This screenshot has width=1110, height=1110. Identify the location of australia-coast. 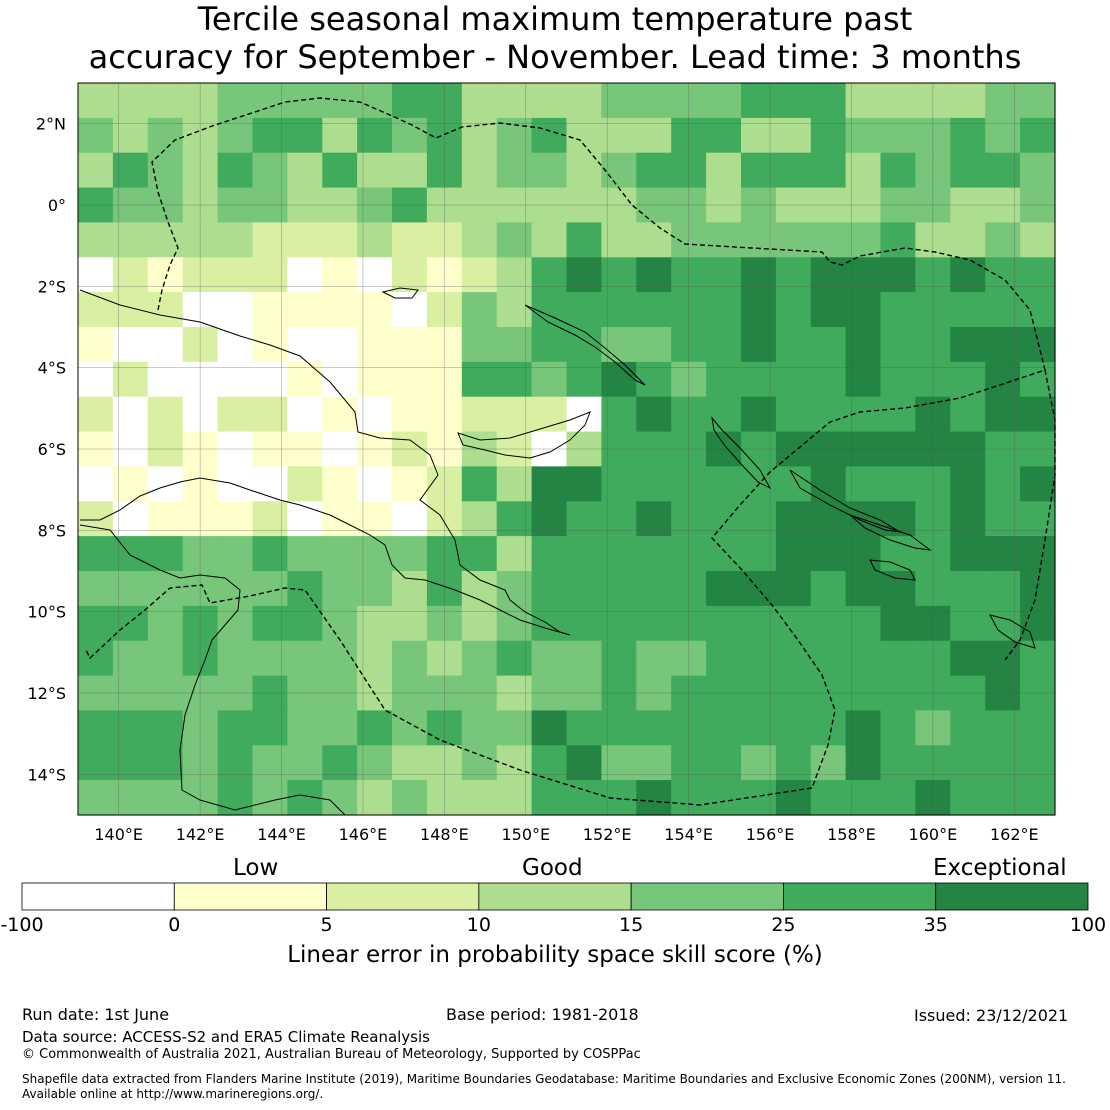
(212, 670).